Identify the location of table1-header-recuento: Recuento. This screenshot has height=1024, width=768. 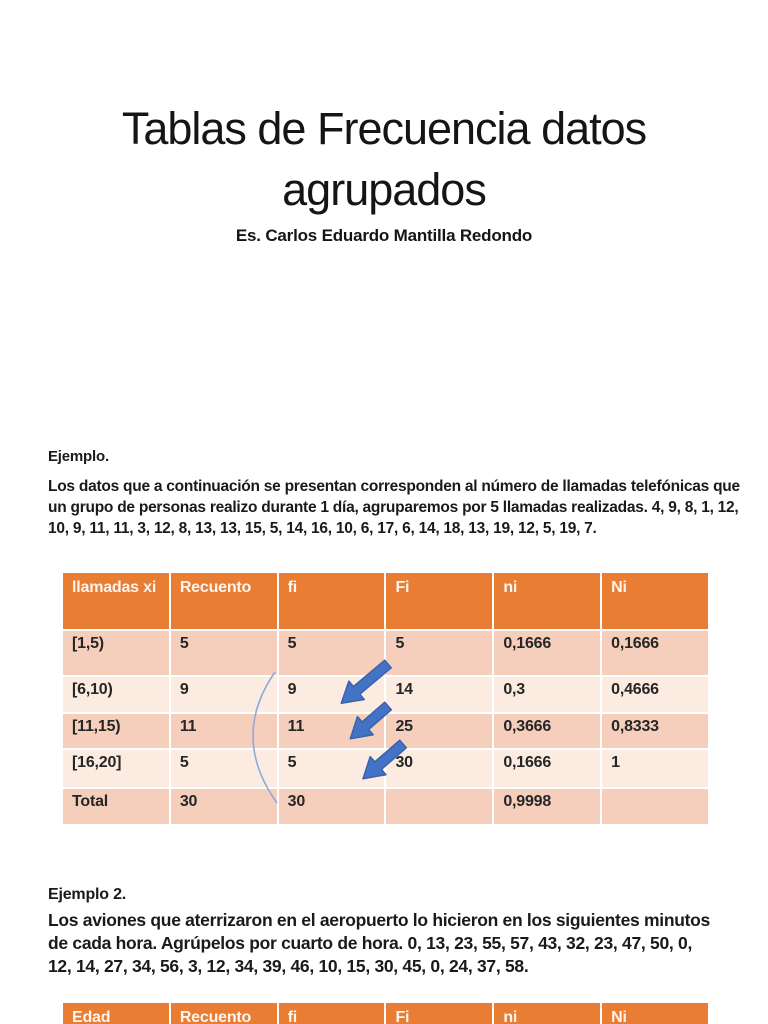
(223, 601).